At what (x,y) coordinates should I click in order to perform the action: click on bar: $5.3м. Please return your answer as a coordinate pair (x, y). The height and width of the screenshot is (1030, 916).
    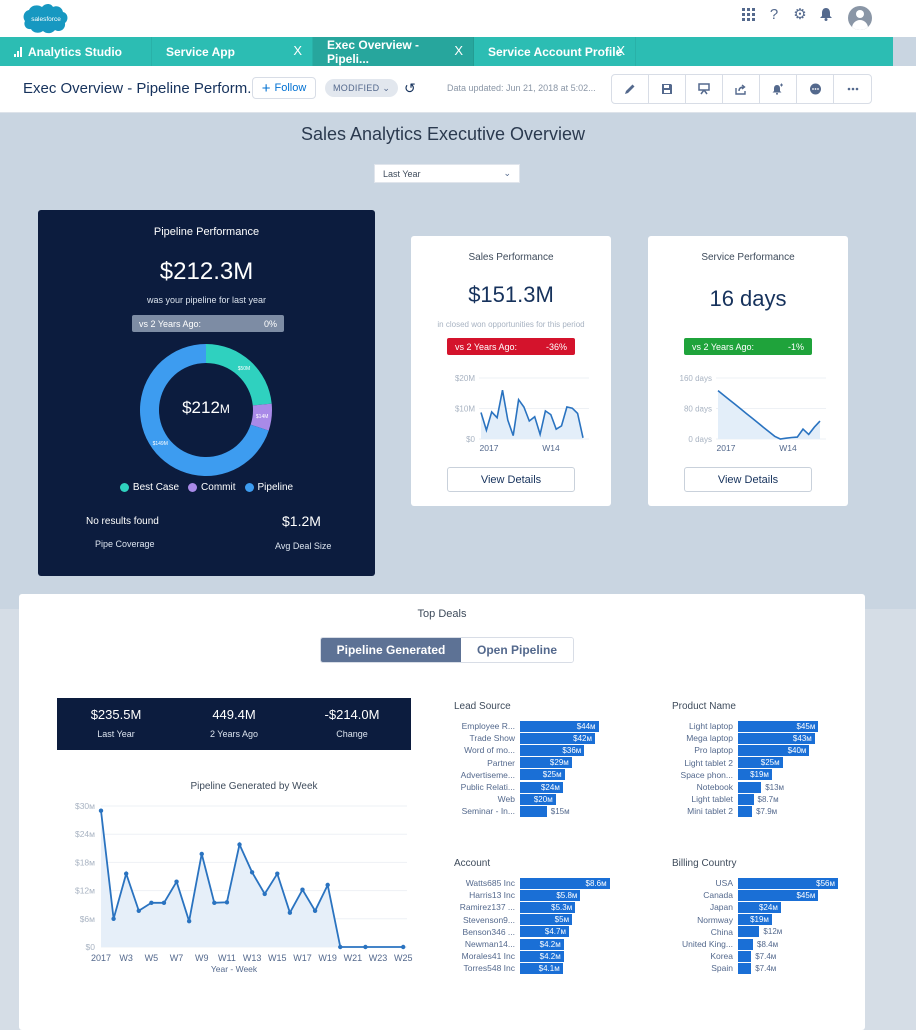
    Looking at the image, I should click on (548, 907).